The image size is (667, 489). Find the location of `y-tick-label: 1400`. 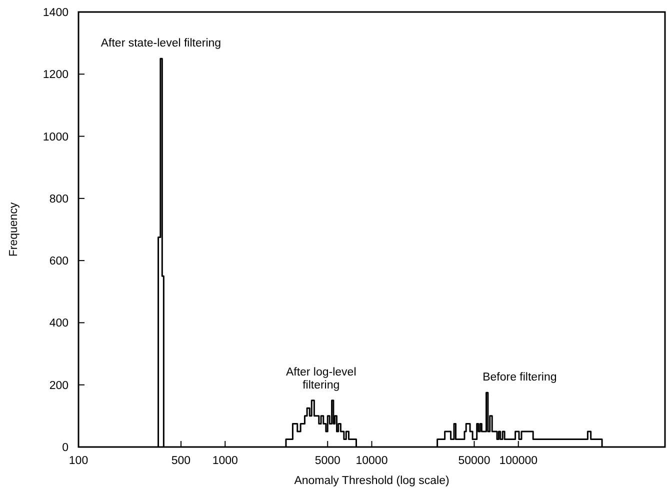

y-tick-label: 1400 is located at coordinates (55, 13).